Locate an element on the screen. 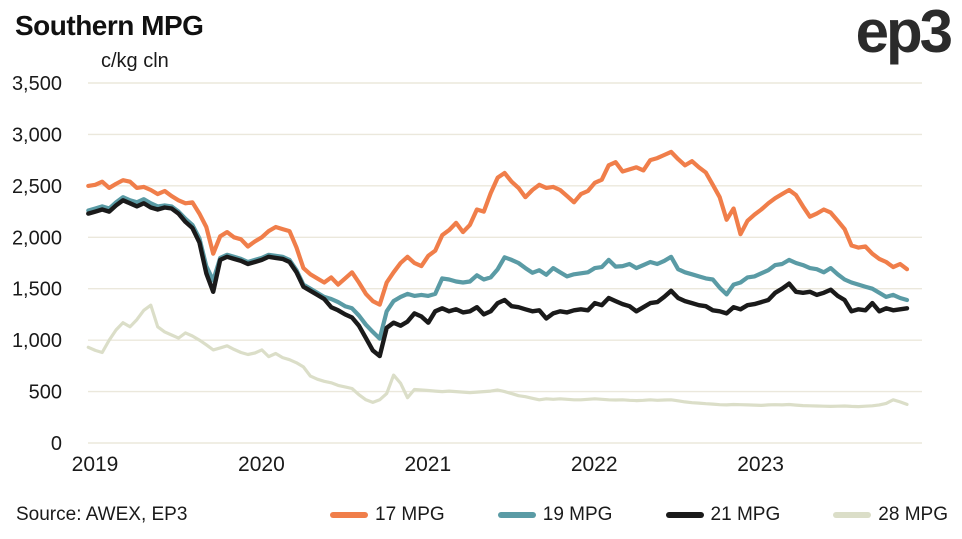 The image size is (962, 539). x-tick-2022: 2022 is located at coordinates (594, 464).